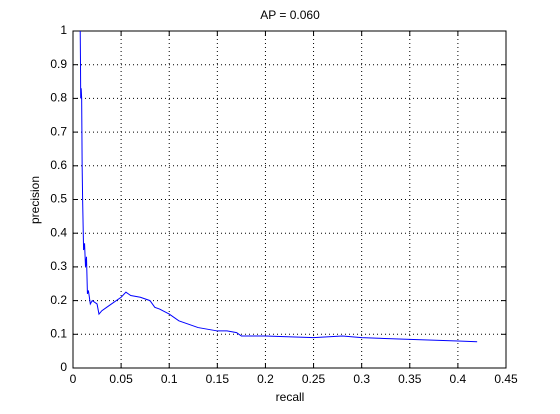  I want to click on y-tick-label: 0.6, so click(58, 165).